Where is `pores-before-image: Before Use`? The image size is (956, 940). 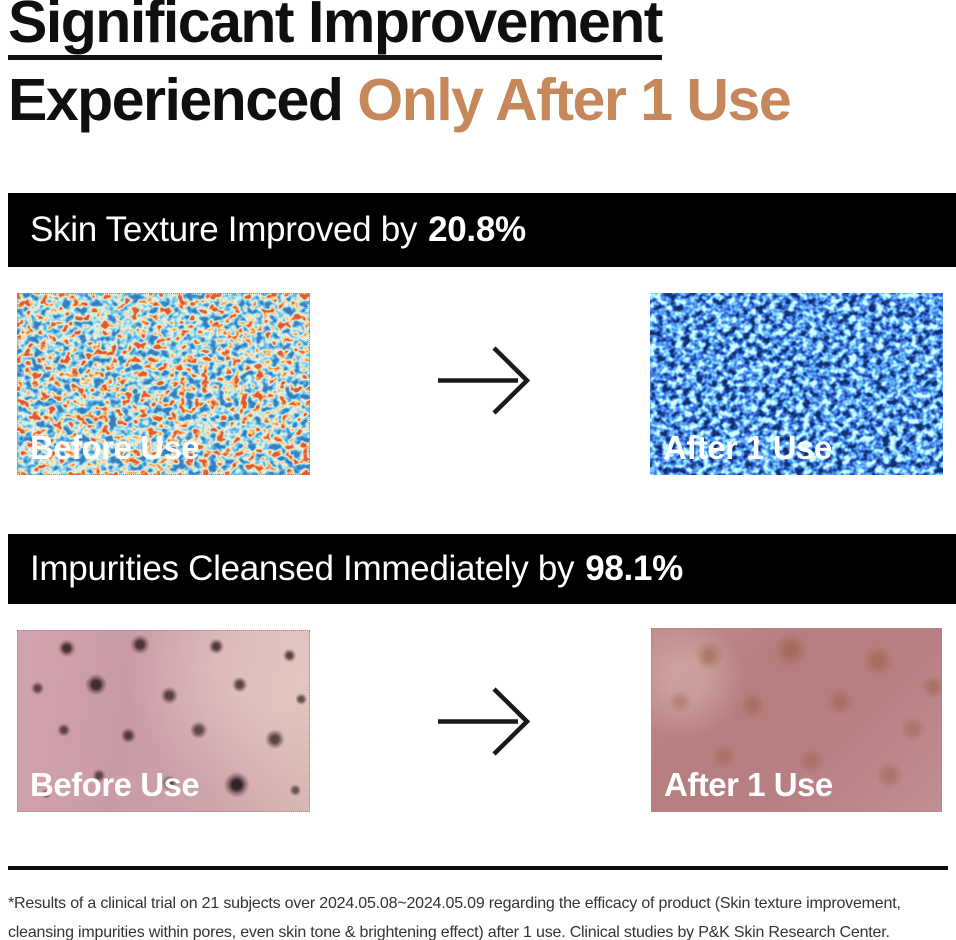 pores-before-image: Before Use is located at coordinates (163, 721).